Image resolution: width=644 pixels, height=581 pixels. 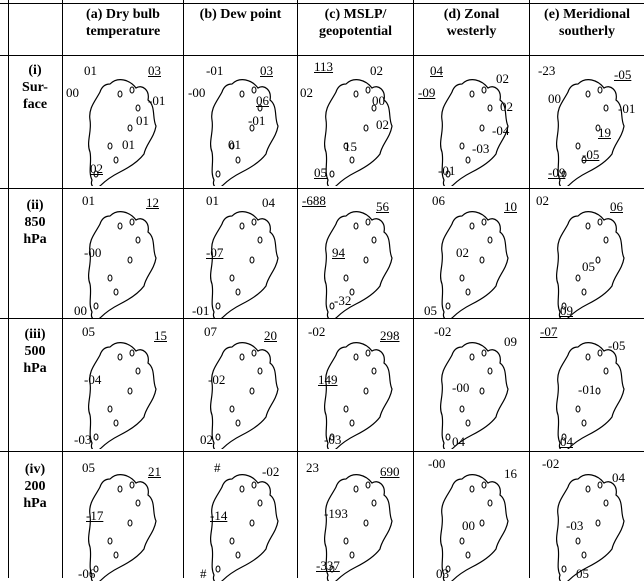 I want to click on column-divider, so click(x=183, y=289).